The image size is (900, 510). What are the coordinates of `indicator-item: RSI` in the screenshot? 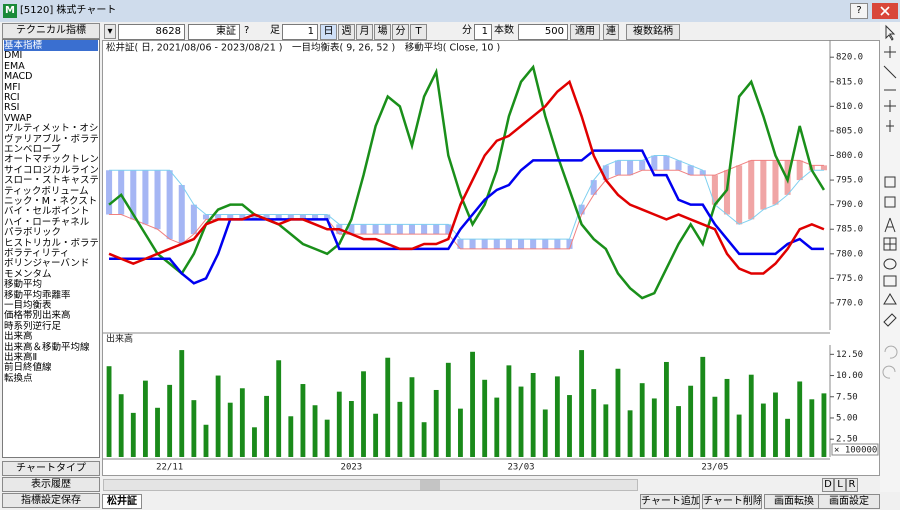 It's located at (12, 108).